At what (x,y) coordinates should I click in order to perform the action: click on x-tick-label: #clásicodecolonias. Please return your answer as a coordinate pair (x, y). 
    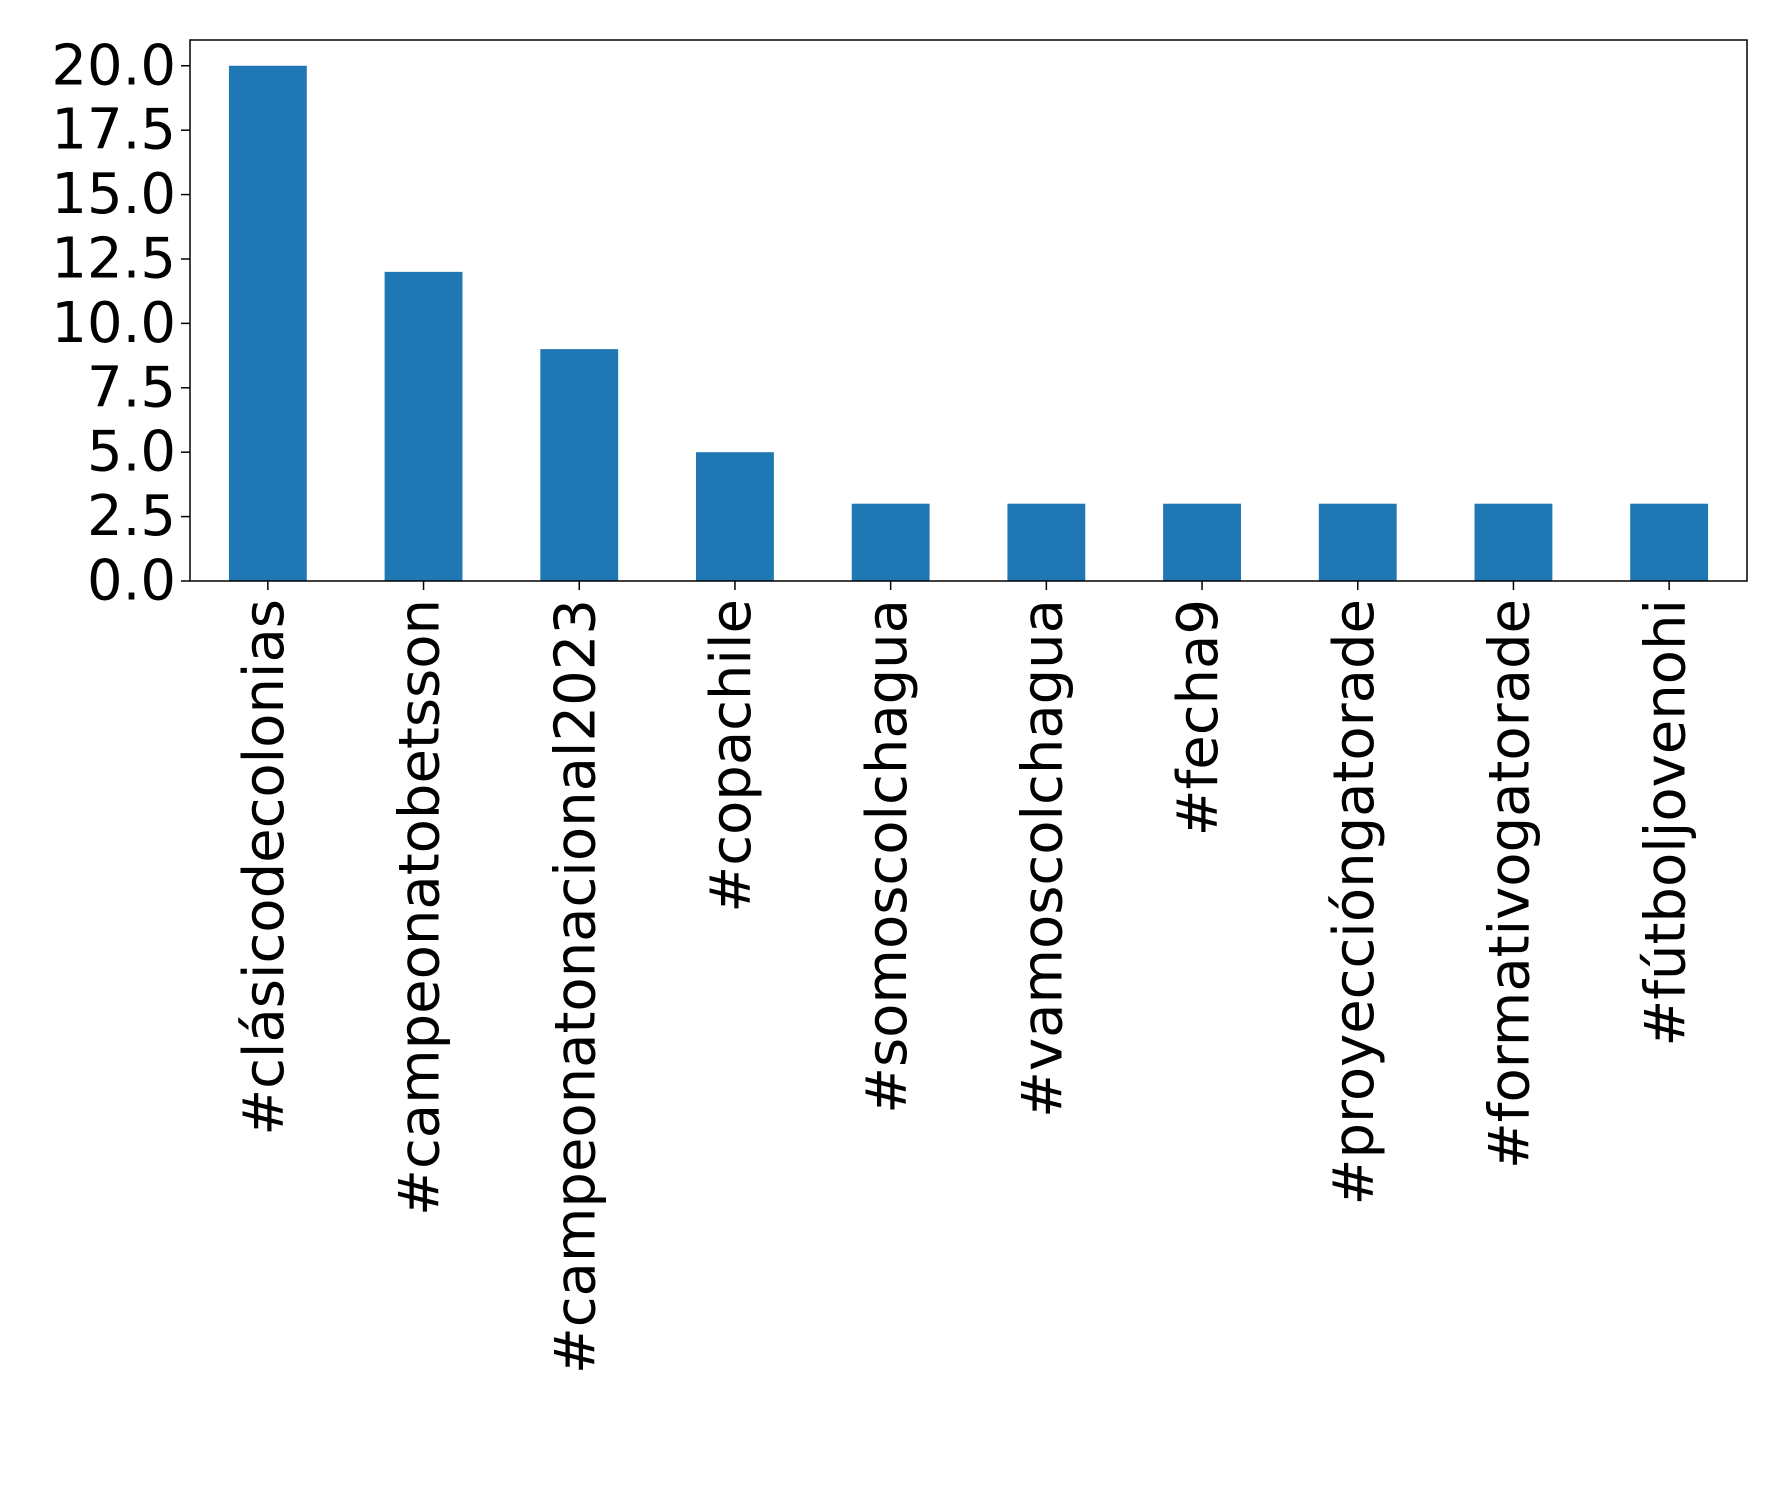
    Looking at the image, I should click on (264, 867).